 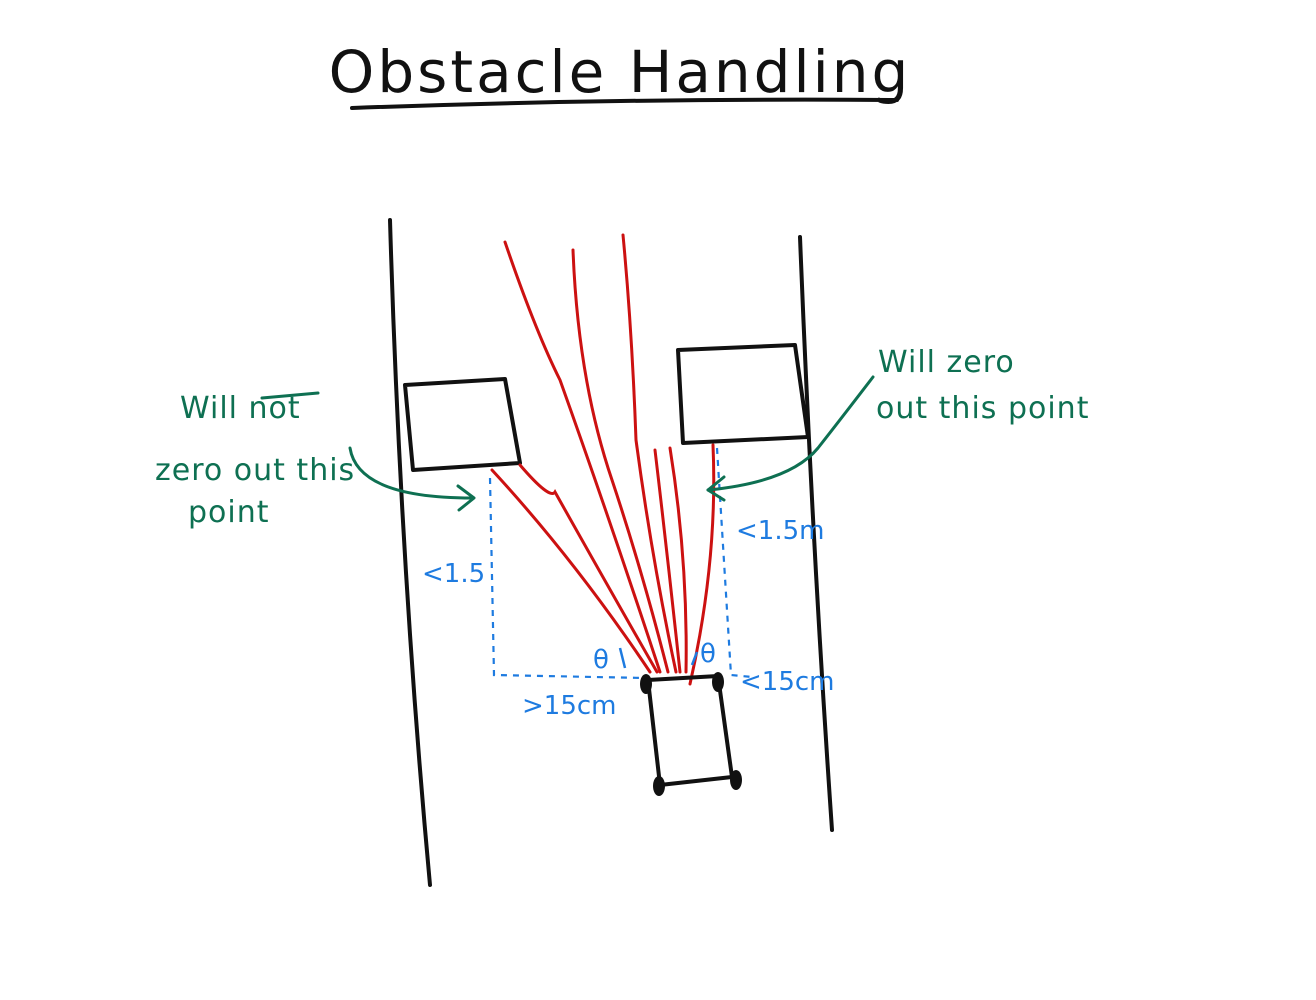 I want to click on theta-left-arc, so click(x=622, y=658).